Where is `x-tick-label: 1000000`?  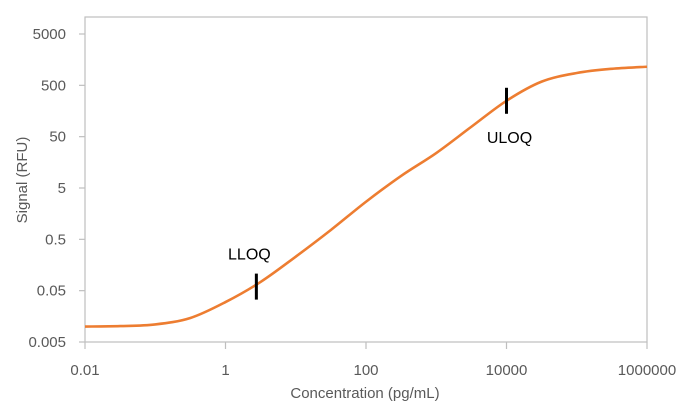 x-tick-label: 1000000 is located at coordinates (647, 370).